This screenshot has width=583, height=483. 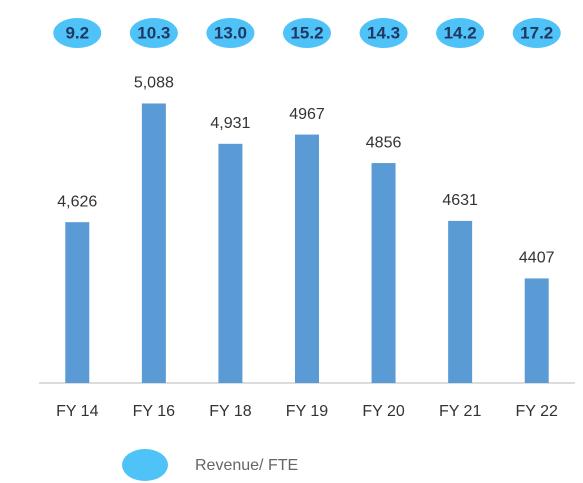 What do you see at coordinates (384, 142) in the screenshot?
I see `data-label: 4856` at bounding box center [384, 142].